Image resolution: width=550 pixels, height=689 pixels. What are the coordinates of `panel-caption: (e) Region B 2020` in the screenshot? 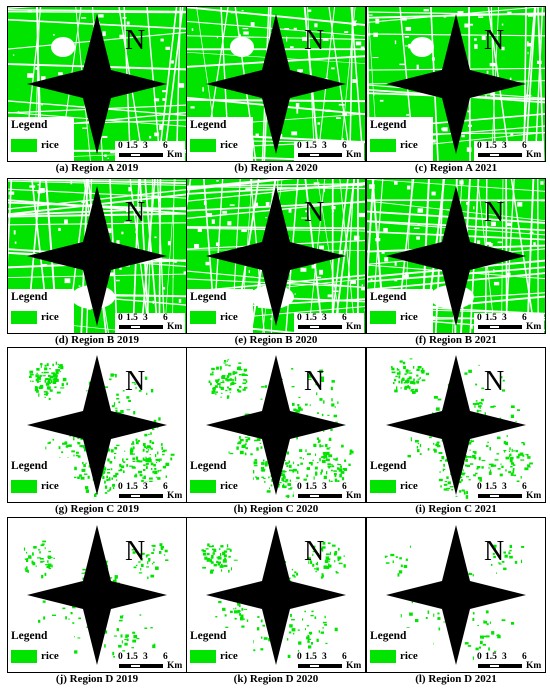 It's located at (276, 340).